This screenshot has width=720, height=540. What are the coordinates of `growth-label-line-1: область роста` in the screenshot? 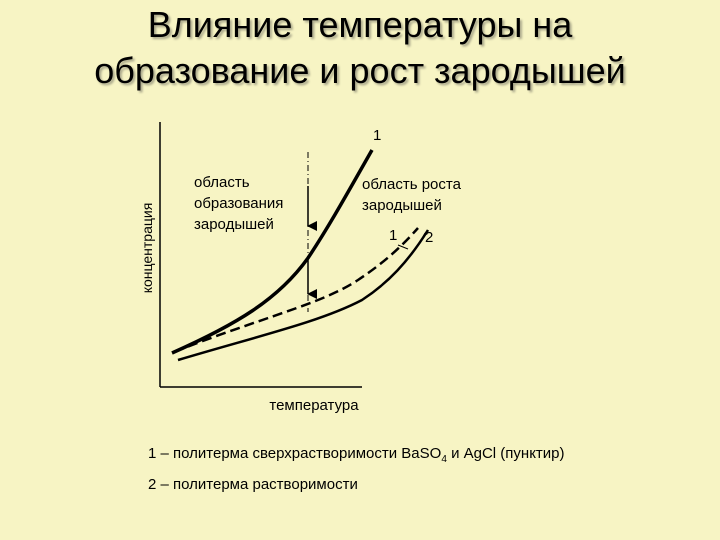 It's located at (412, 184).